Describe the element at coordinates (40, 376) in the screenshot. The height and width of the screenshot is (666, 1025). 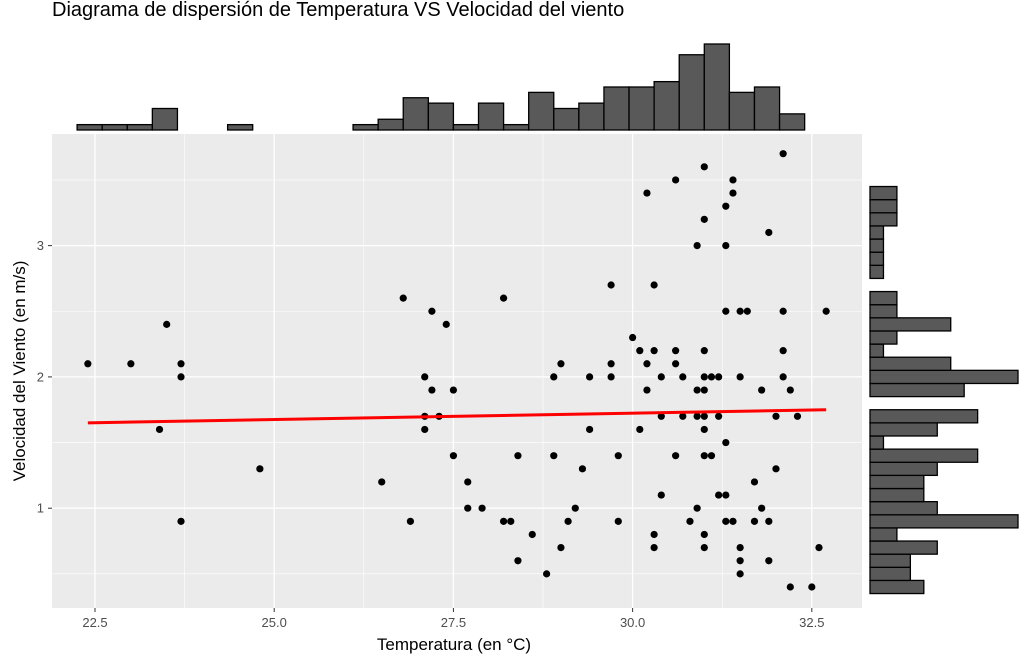
I see `y-tick-label: 2` at that location.